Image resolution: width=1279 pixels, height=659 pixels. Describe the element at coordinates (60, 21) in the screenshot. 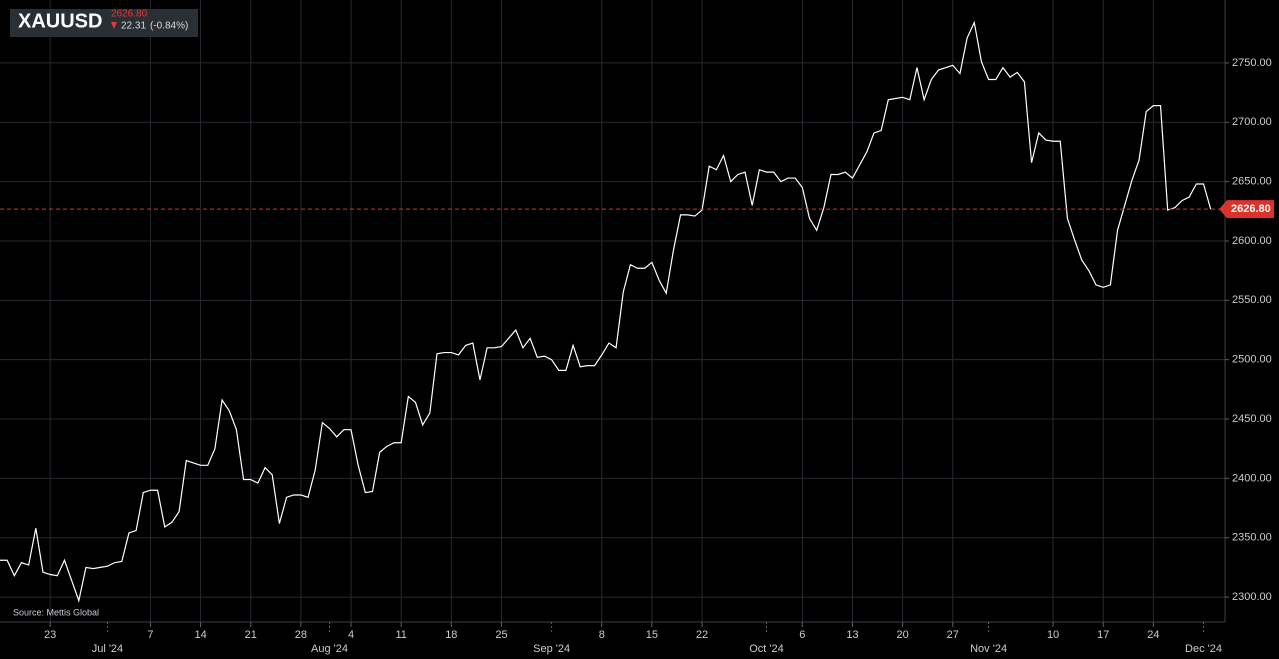

I see `symbol: XAUUSD` at that location.